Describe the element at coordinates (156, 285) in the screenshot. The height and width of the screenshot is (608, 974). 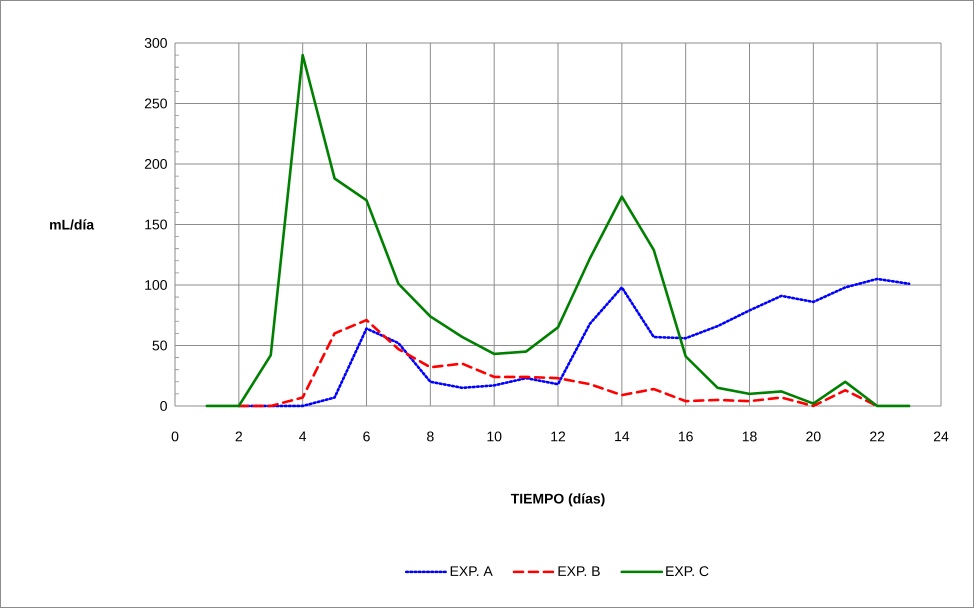
I see `y-tick-label: 100` at that location.